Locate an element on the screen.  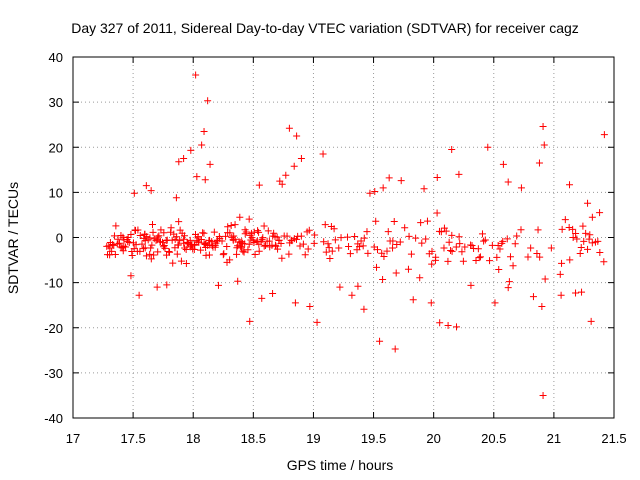
y-axis-label: SDTVAR / TECUs is located at coordinates (13, 238).